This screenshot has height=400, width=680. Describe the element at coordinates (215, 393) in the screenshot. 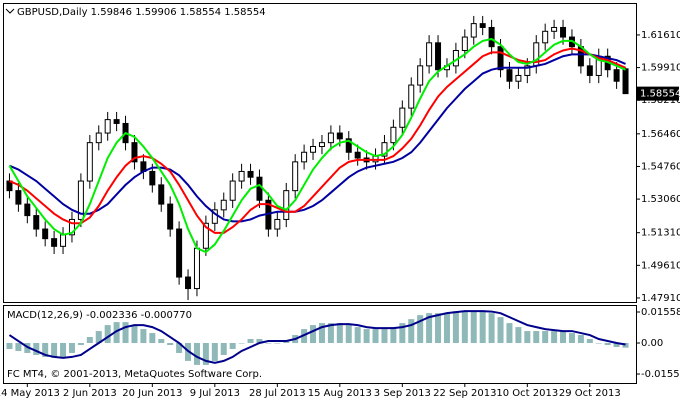

I see `x-tick-label: 9 Jul 2013` at that location.